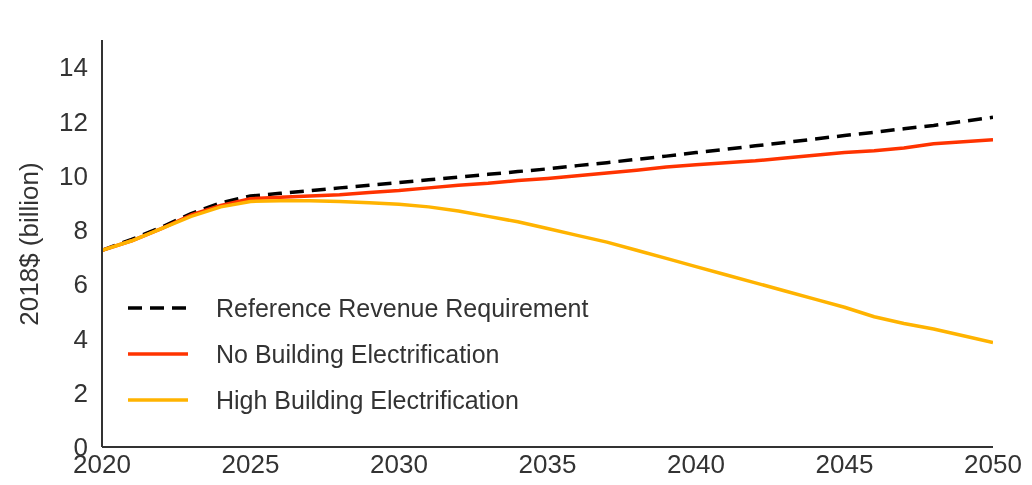 This screenshot has height=485, width=1032. What do you see at coordinates (29, 244) in the screenshot?
I see `y-axis-title: 2018$ (billion)` at bounding box center [29, 244].